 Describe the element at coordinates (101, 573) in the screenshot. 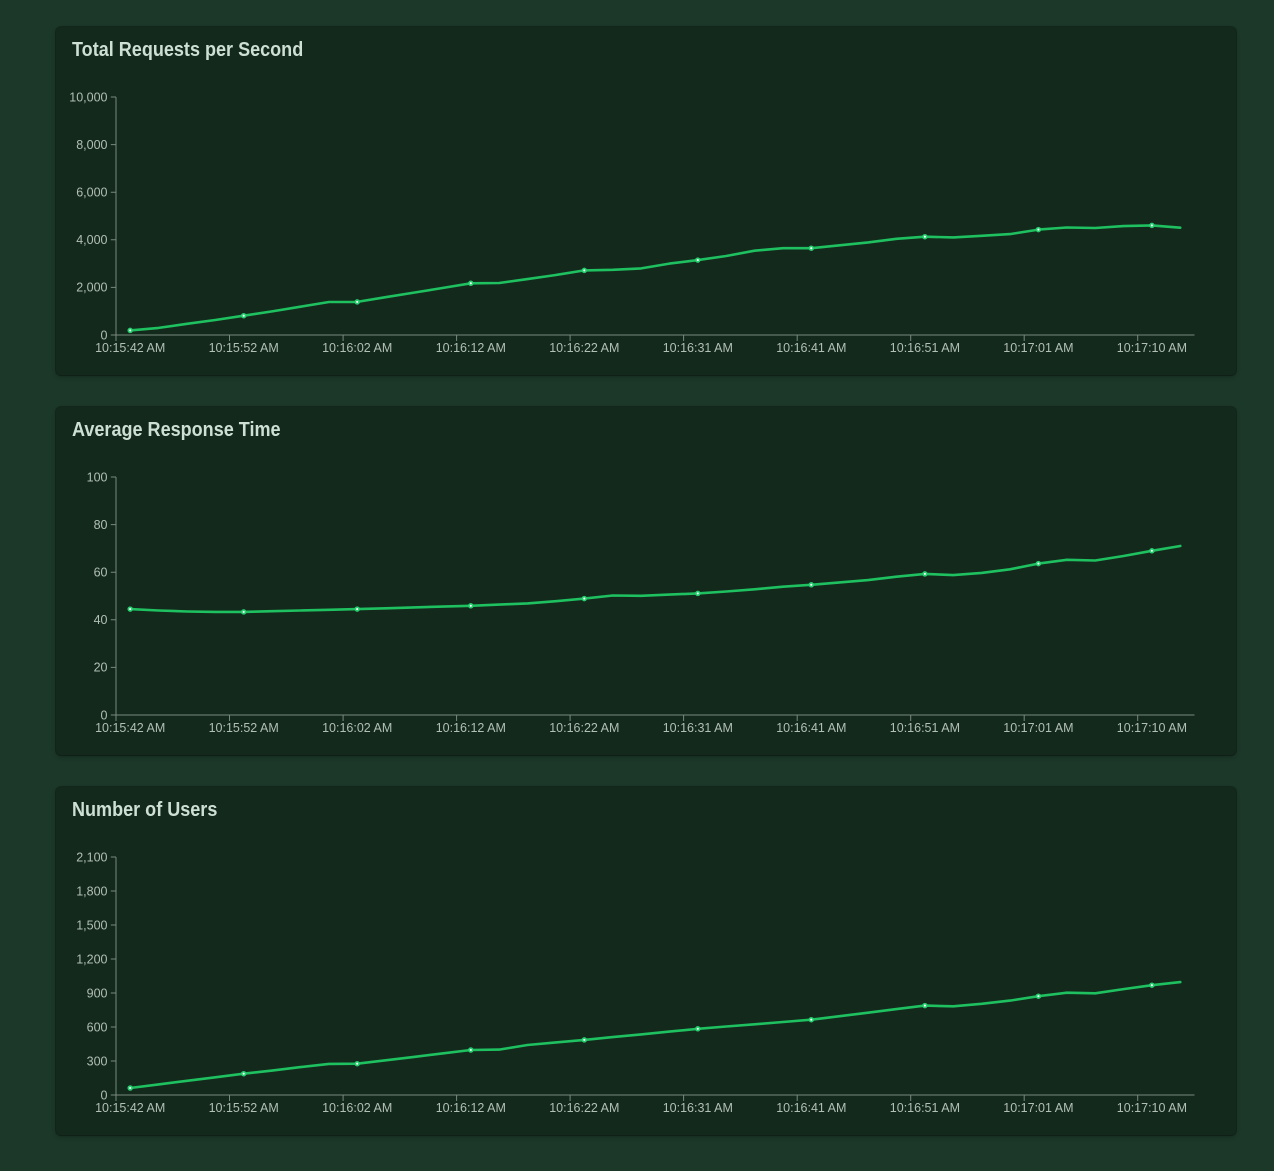

I see `svg-text: 60` at that location.